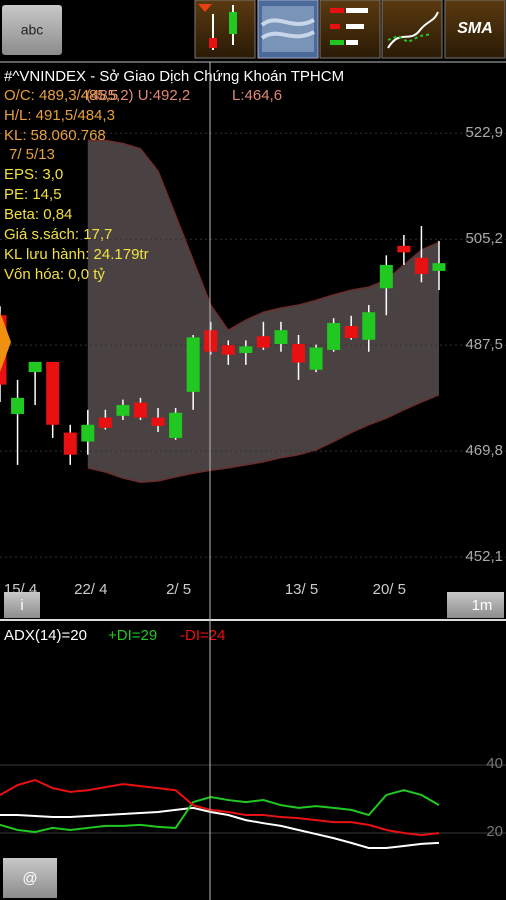 The width and height of the screenshot is (506, 900). Describe the element at coordinates (138, 95) in the screenshot. I see `band-mid: (485,2) U:492,2` at that location.